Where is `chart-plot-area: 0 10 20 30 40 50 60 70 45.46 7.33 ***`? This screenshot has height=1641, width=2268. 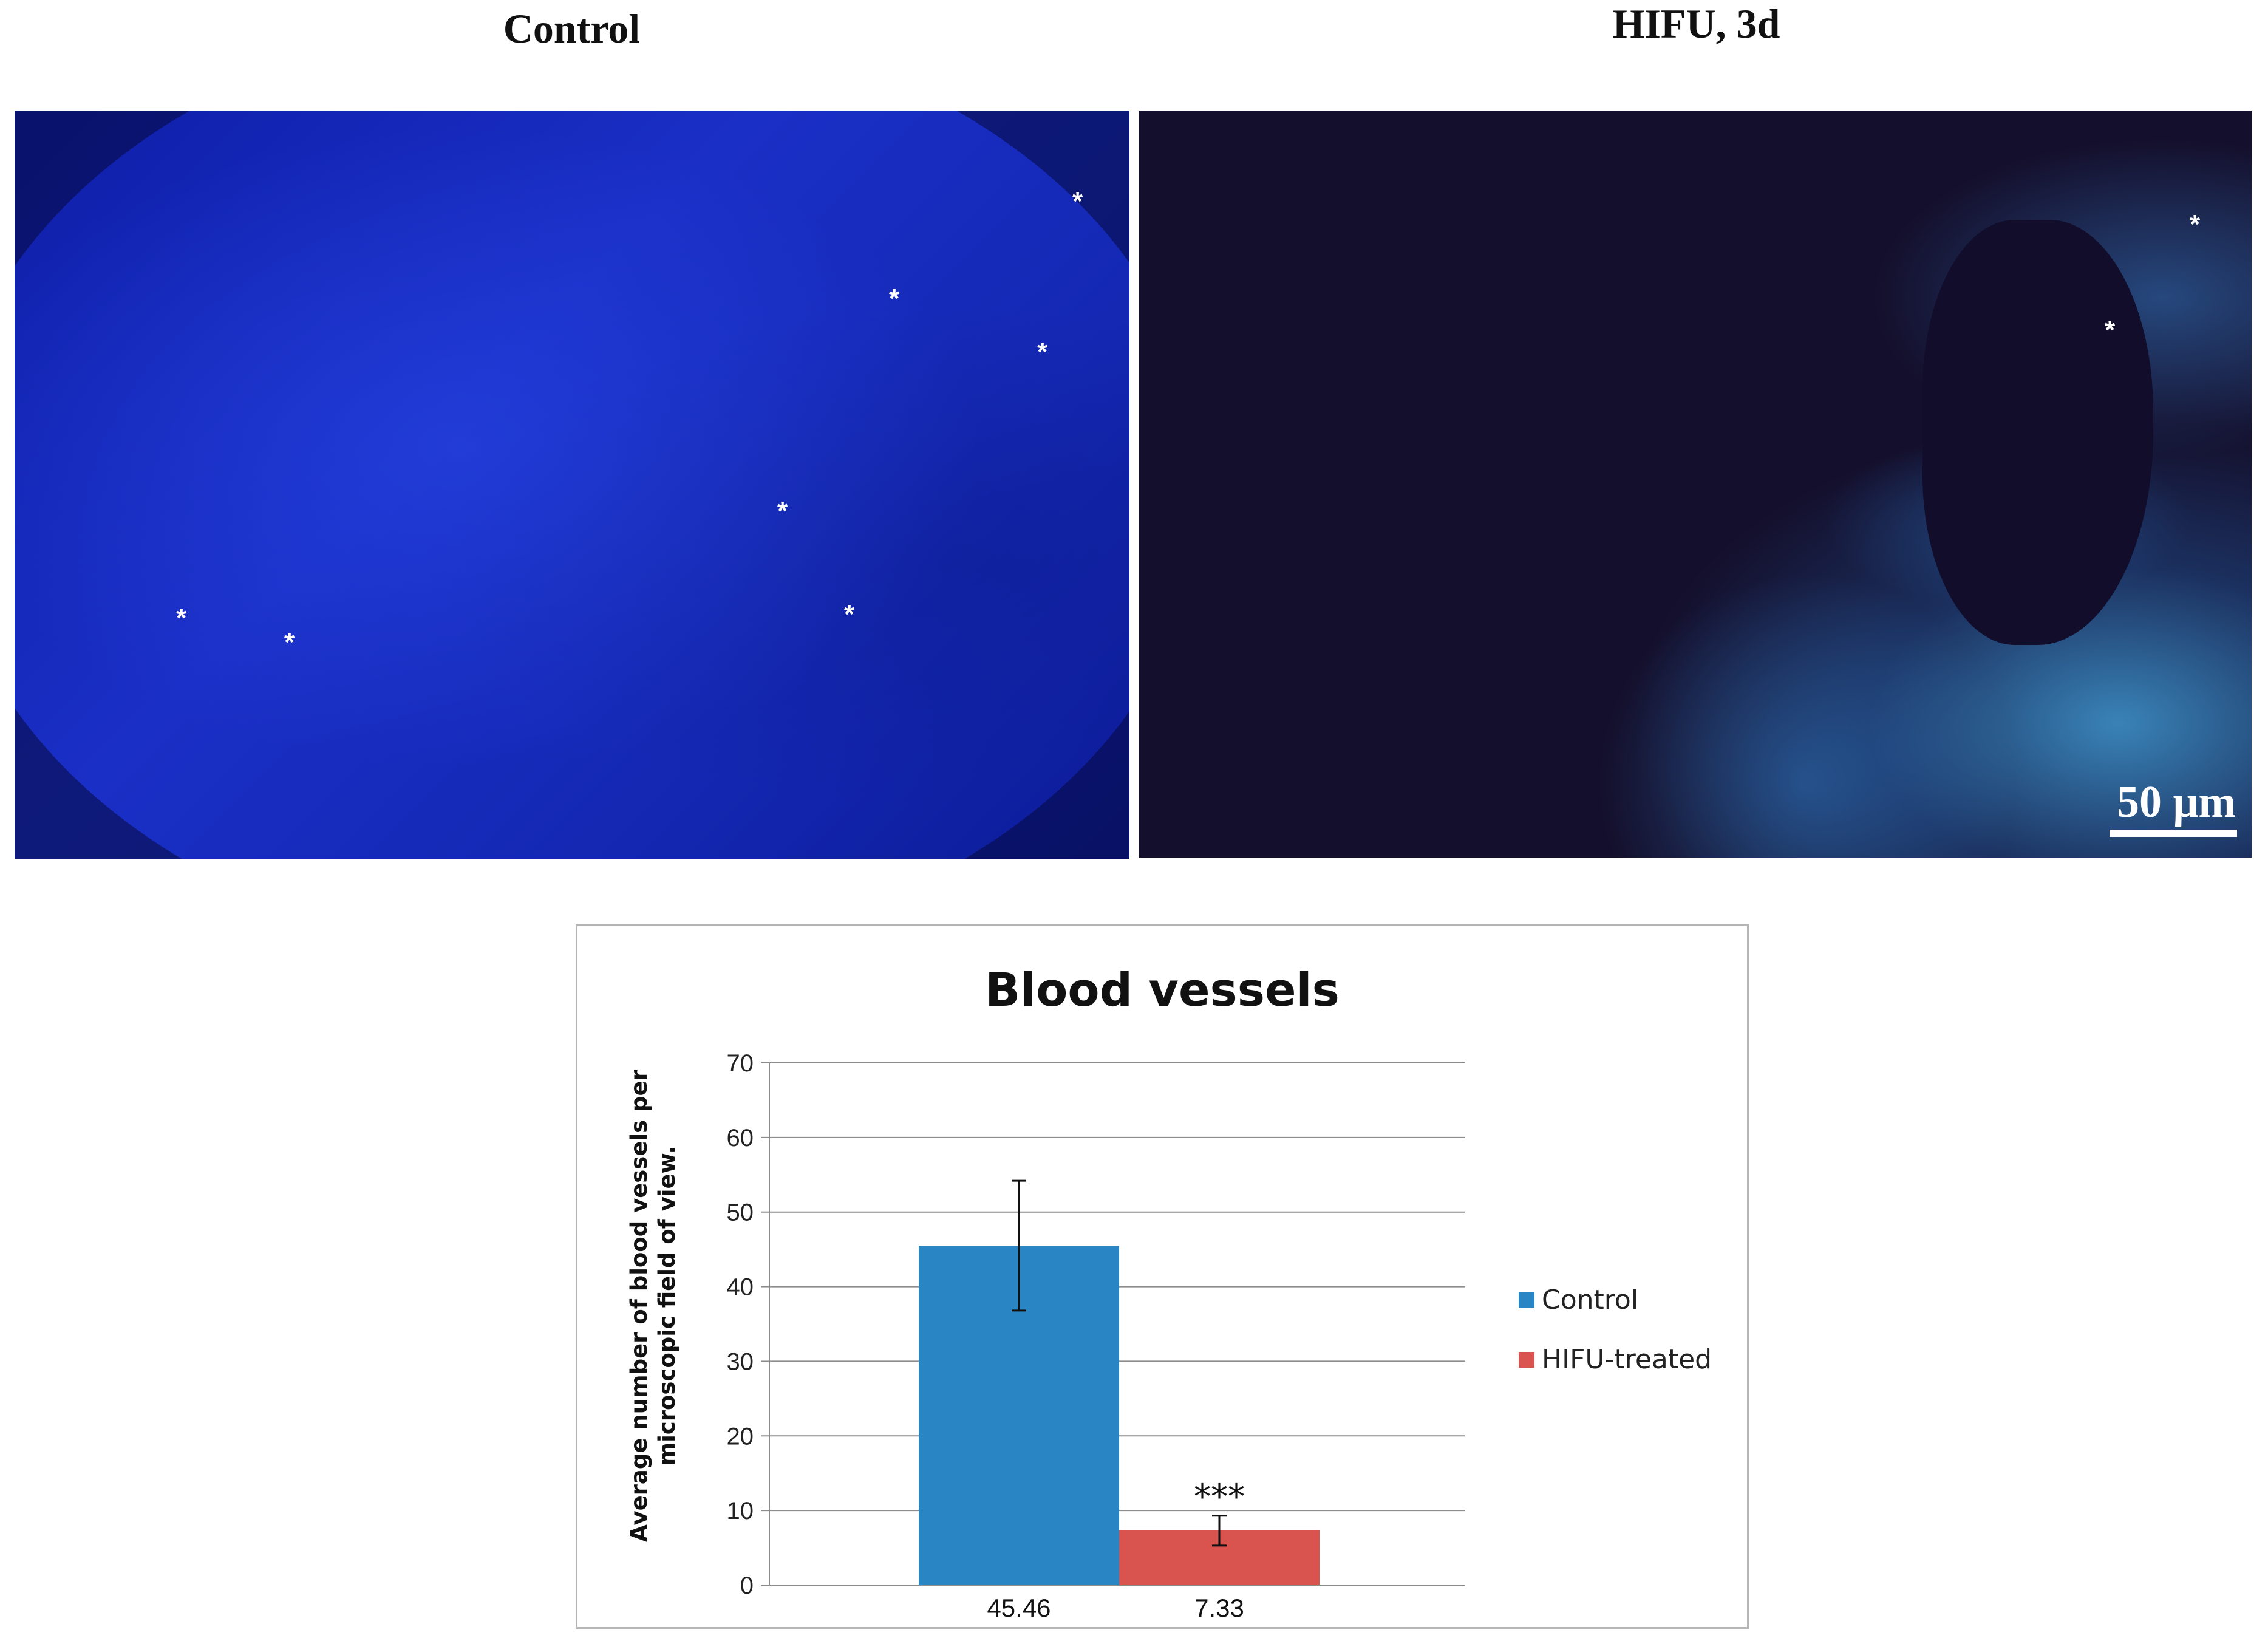
chart-plot-area: 0 10 20 30 40 50 60 70 45.46 7.33 *** is located at coordinates (1096, 1336).